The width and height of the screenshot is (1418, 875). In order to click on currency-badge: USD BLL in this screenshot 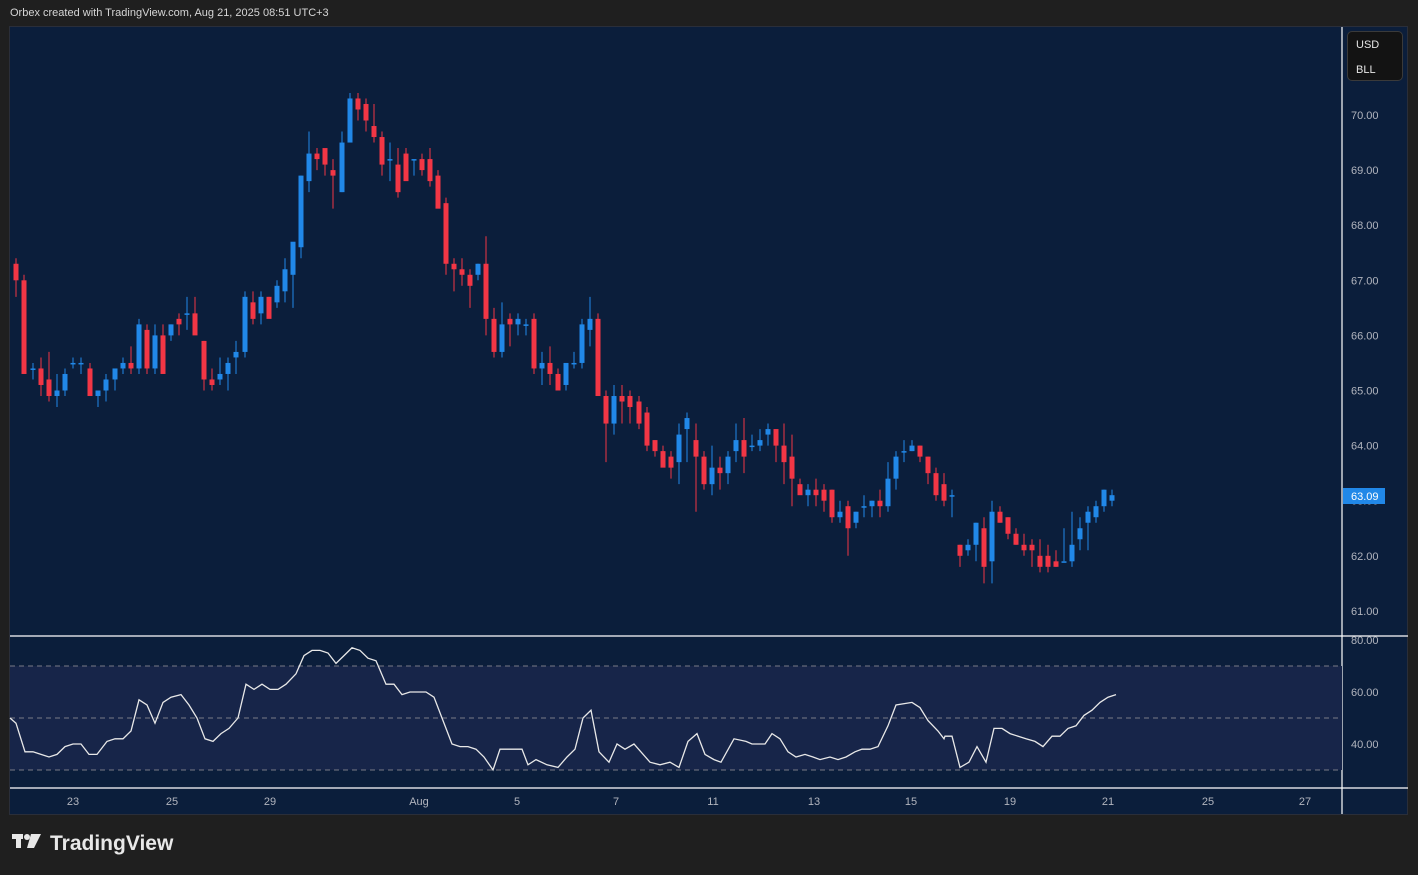, I will do `click(1375, 56)`.